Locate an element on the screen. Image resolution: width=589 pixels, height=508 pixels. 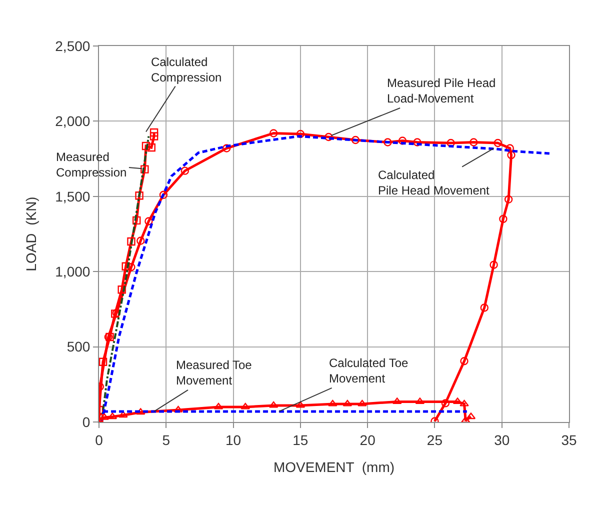
x-tick-label: 30 is located at coordinates (502, 440).